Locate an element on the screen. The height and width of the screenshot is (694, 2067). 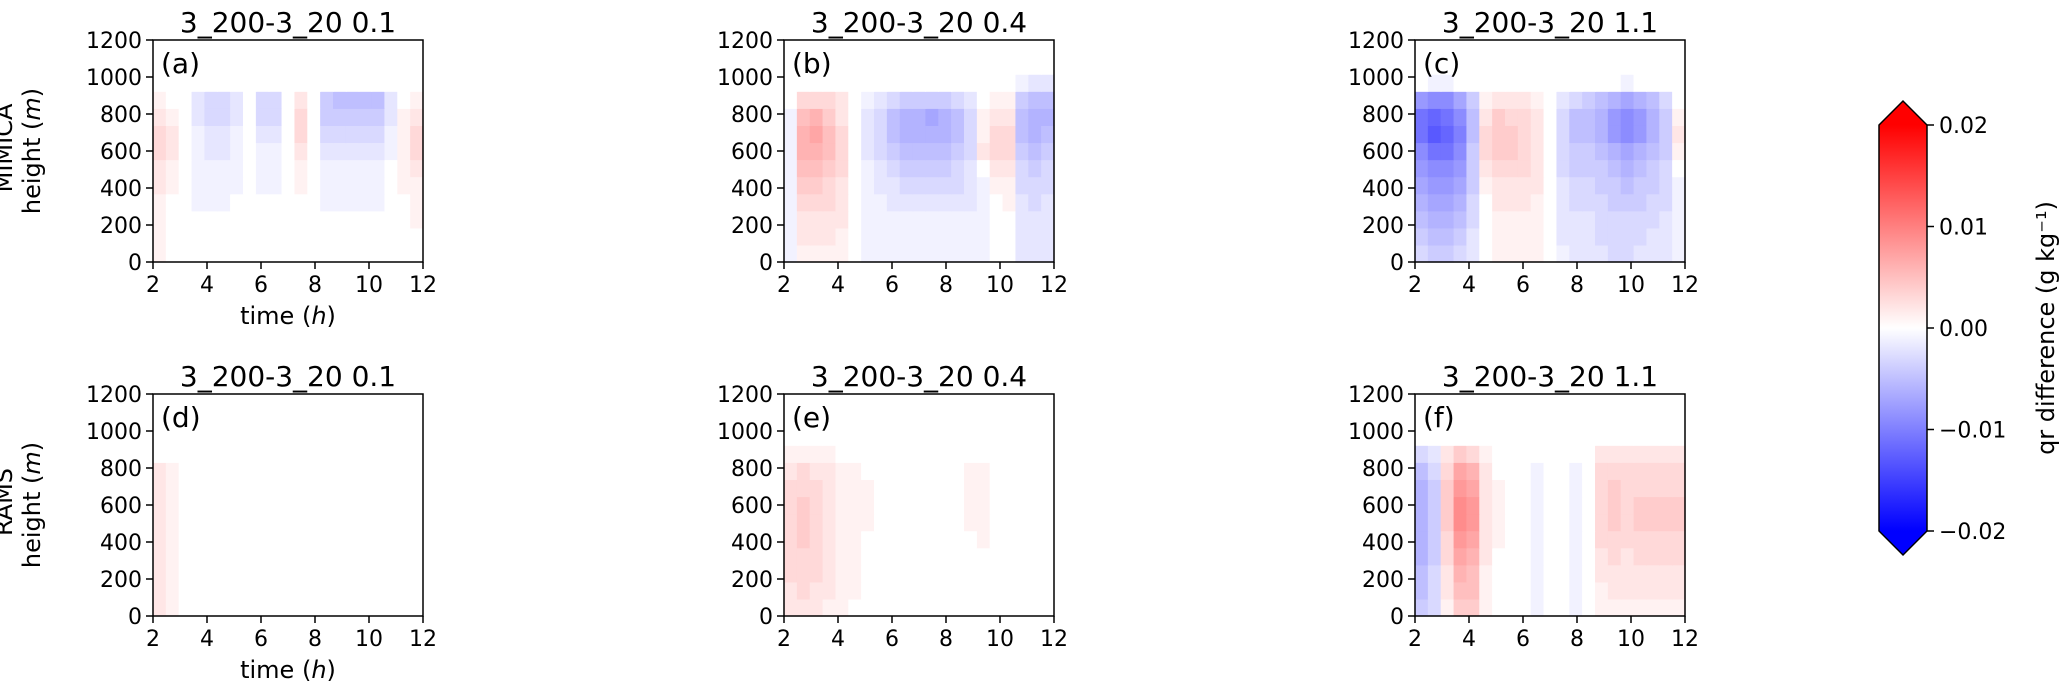
y-tick-label: 600 is located at coordinates (121, 506).